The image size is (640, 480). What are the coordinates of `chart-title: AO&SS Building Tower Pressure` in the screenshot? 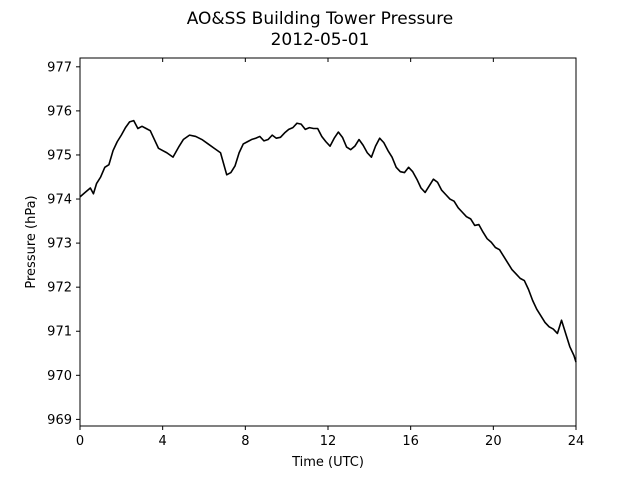 It's located at (320, 19).